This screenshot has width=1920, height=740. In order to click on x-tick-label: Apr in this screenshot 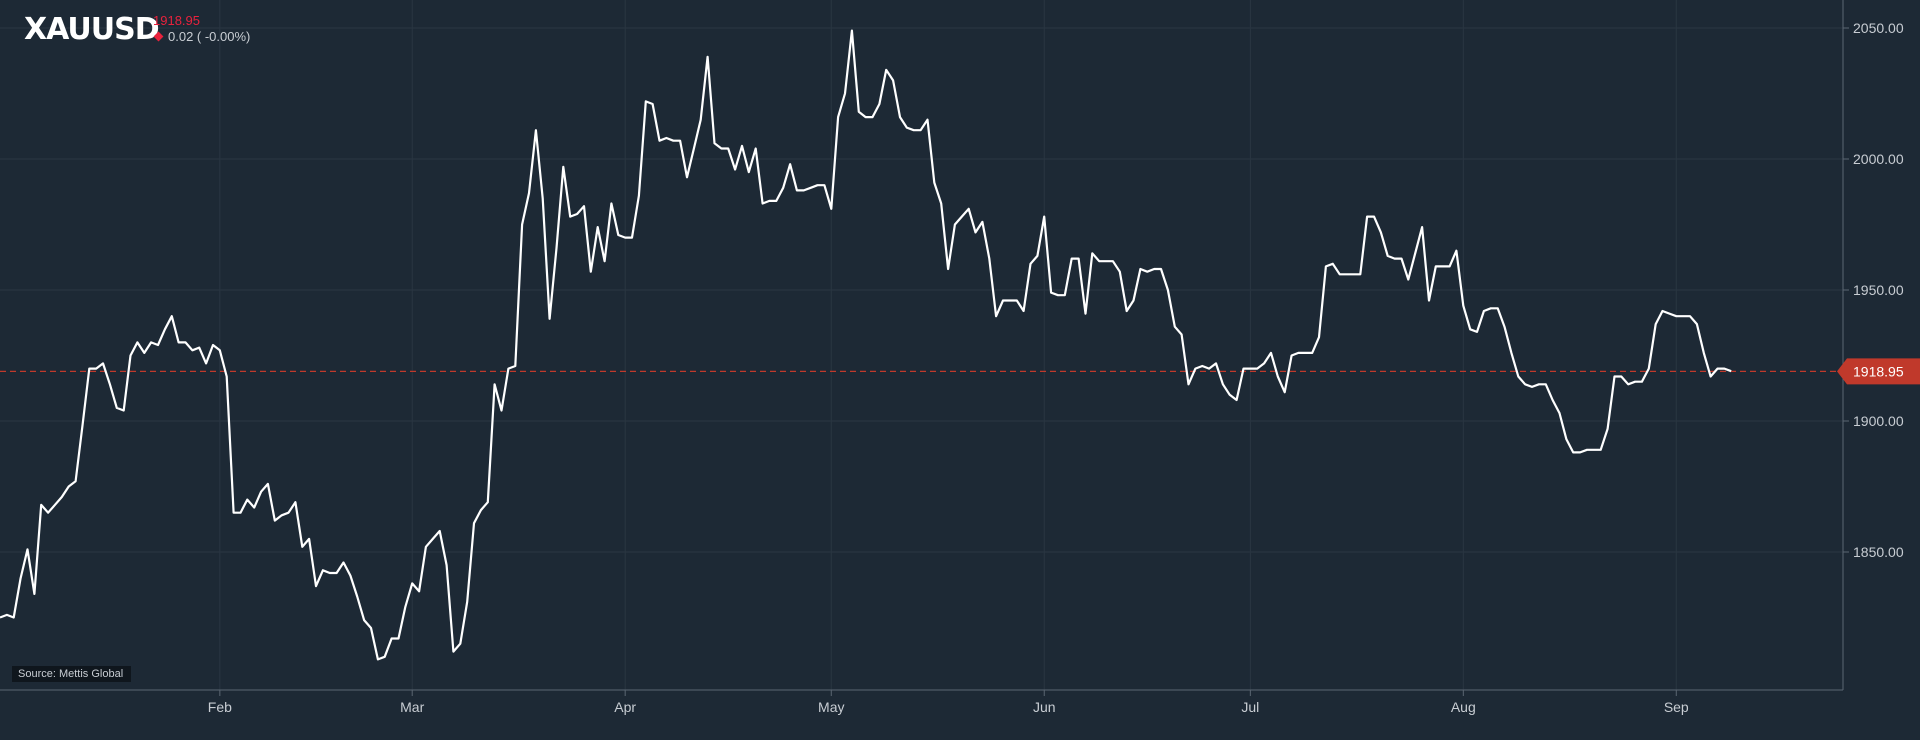, I will do `click(625, 707)`.